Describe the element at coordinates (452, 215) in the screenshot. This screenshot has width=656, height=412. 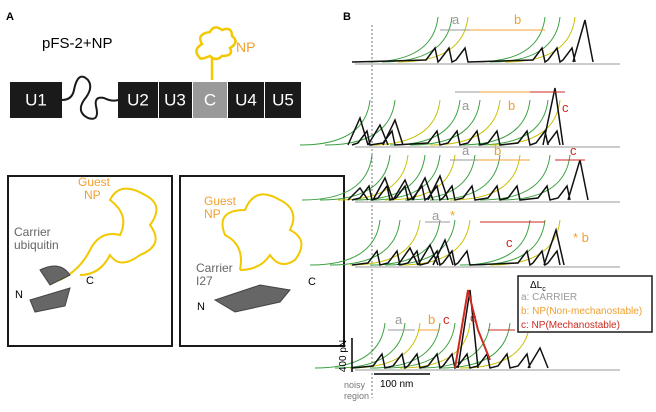
I see `segment-label: *` at that location.